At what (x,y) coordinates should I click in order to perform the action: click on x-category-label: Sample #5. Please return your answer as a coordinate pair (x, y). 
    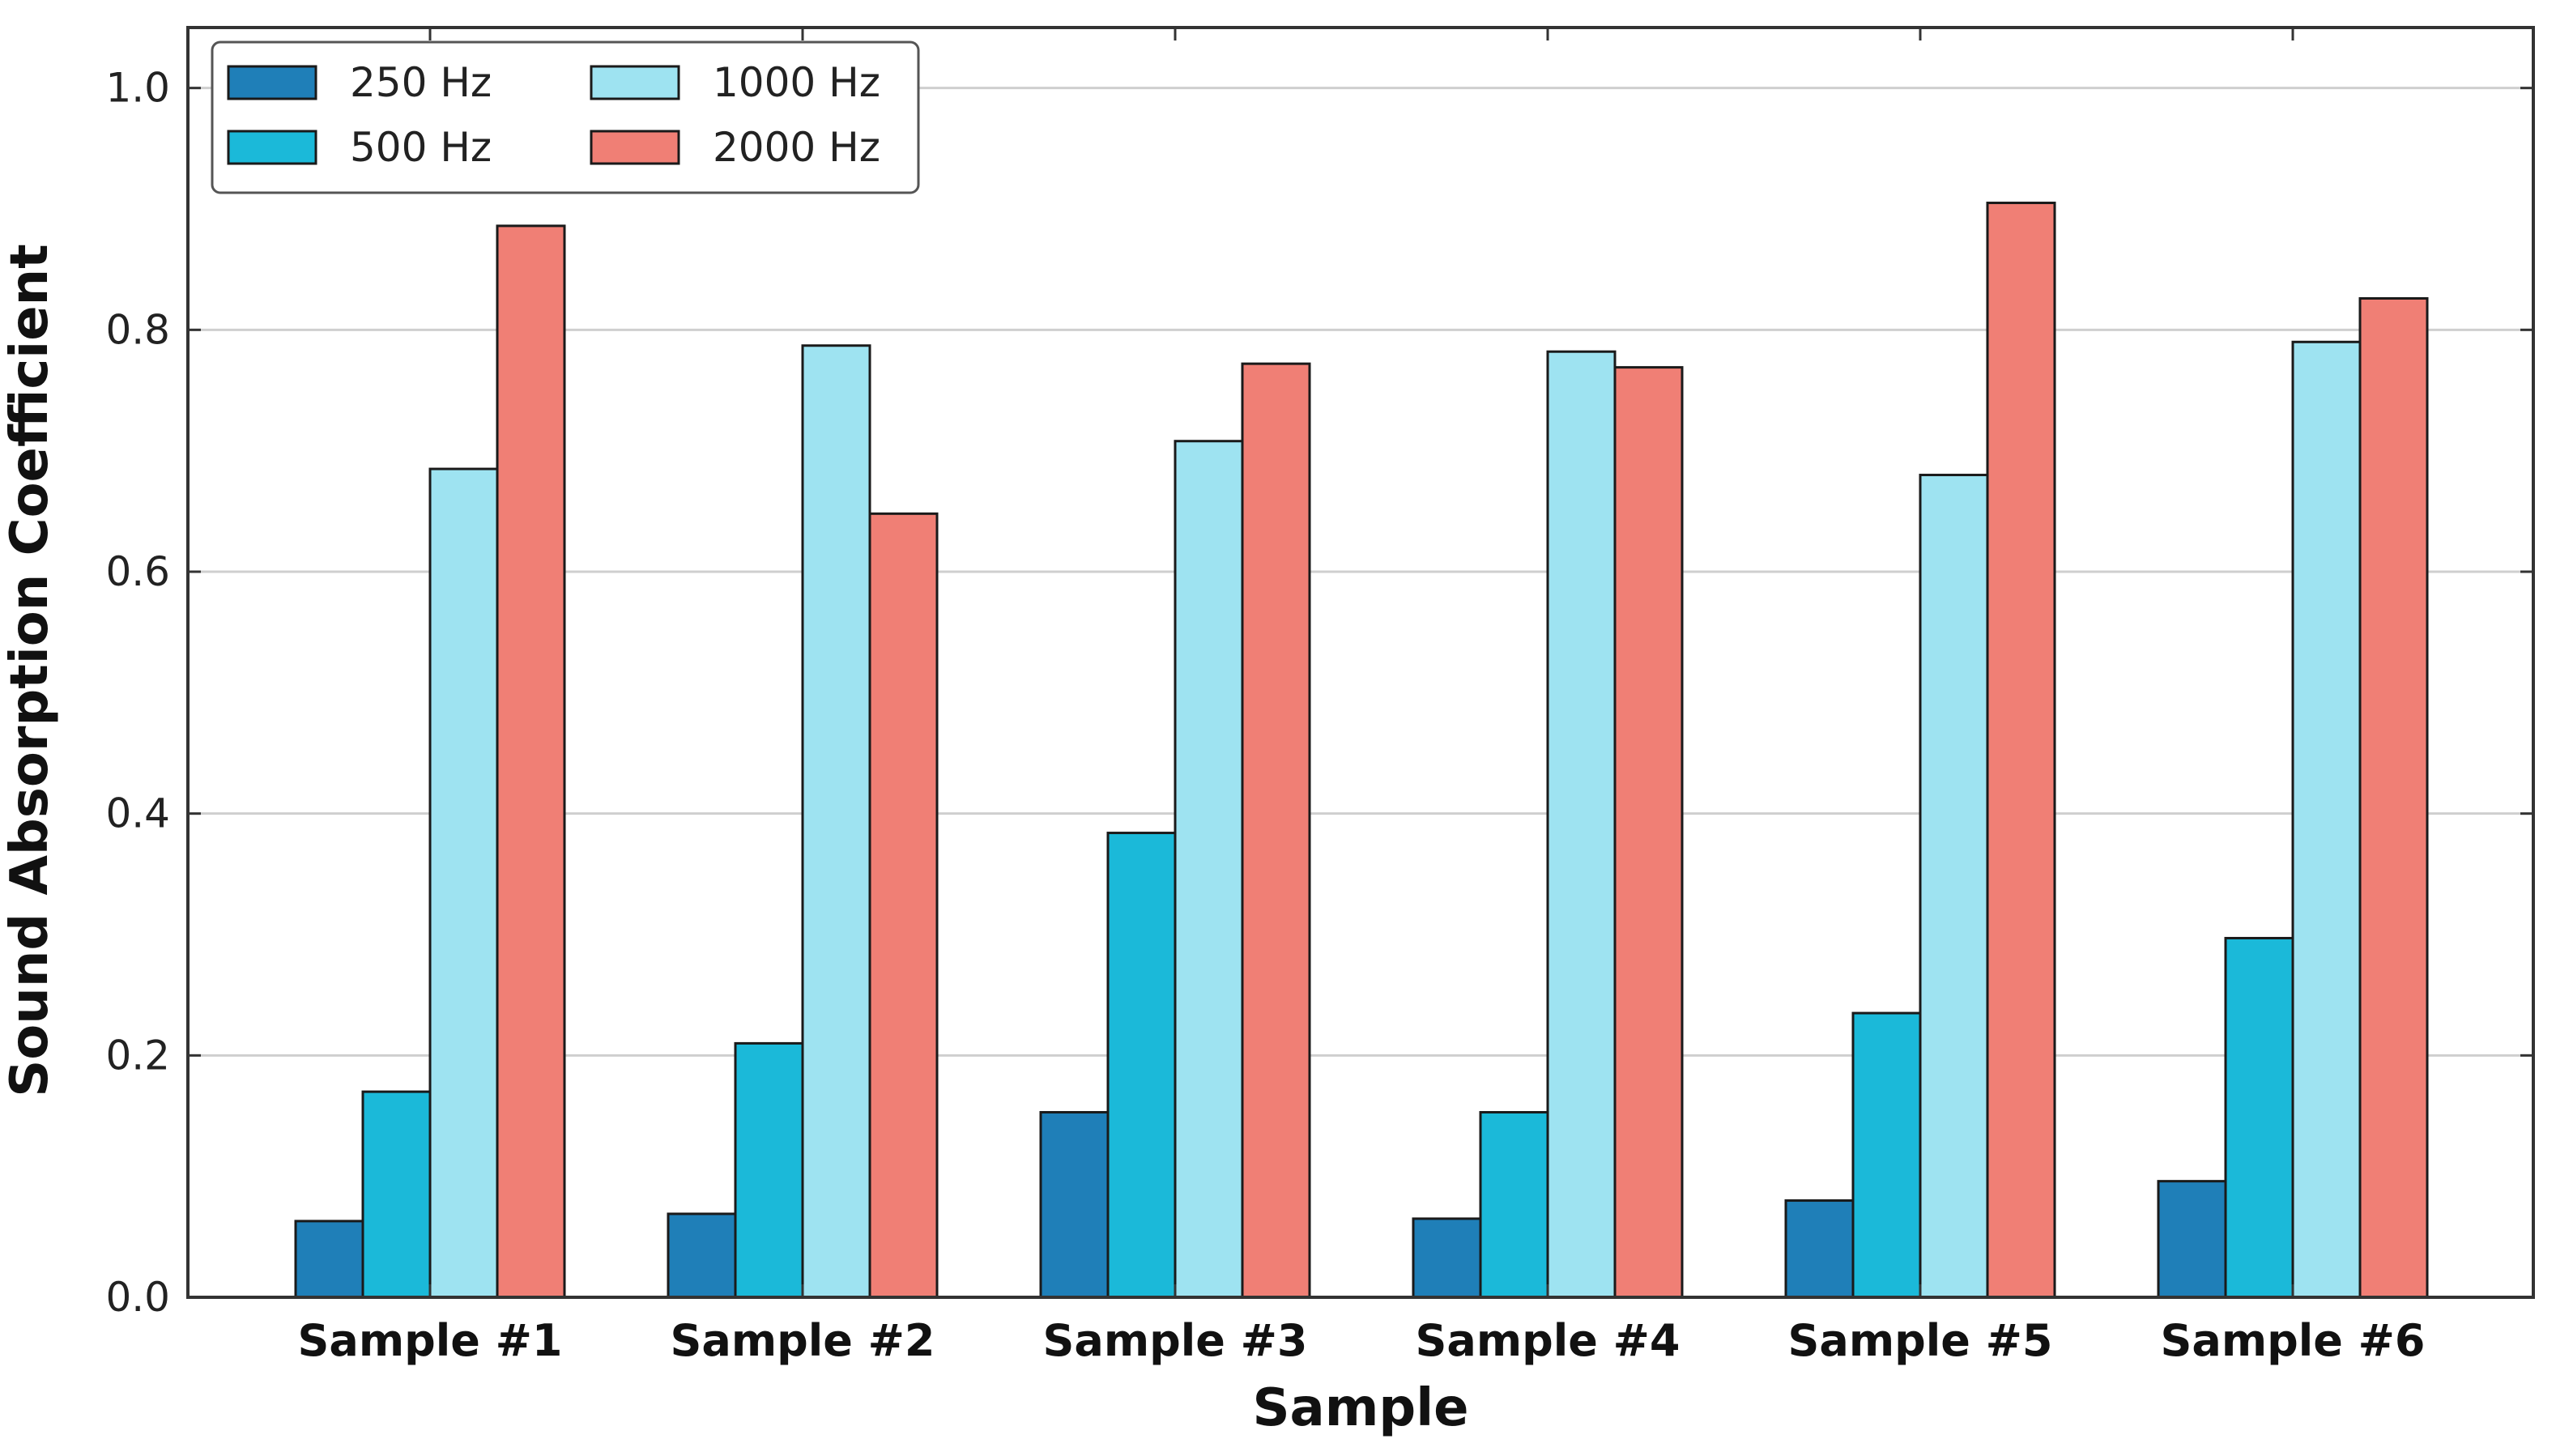
    Looking at the image, I should click on (1920, 1340).